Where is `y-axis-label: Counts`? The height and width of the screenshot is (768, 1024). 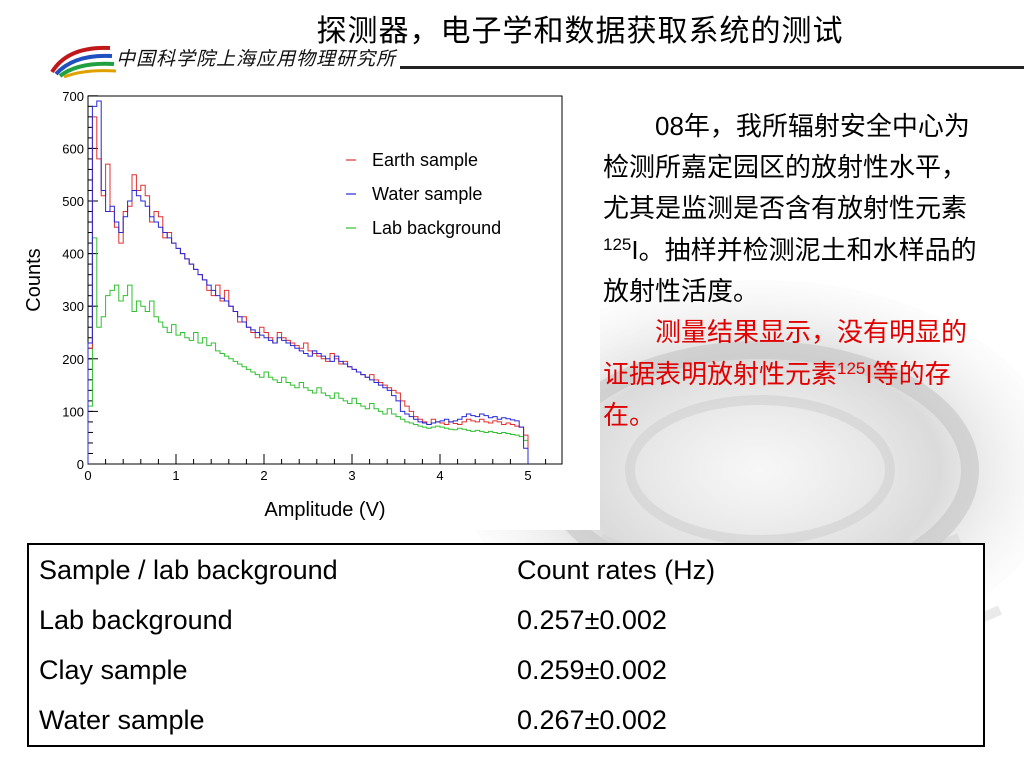 y-axis-label: Counts is located at coordinates (34, 279).